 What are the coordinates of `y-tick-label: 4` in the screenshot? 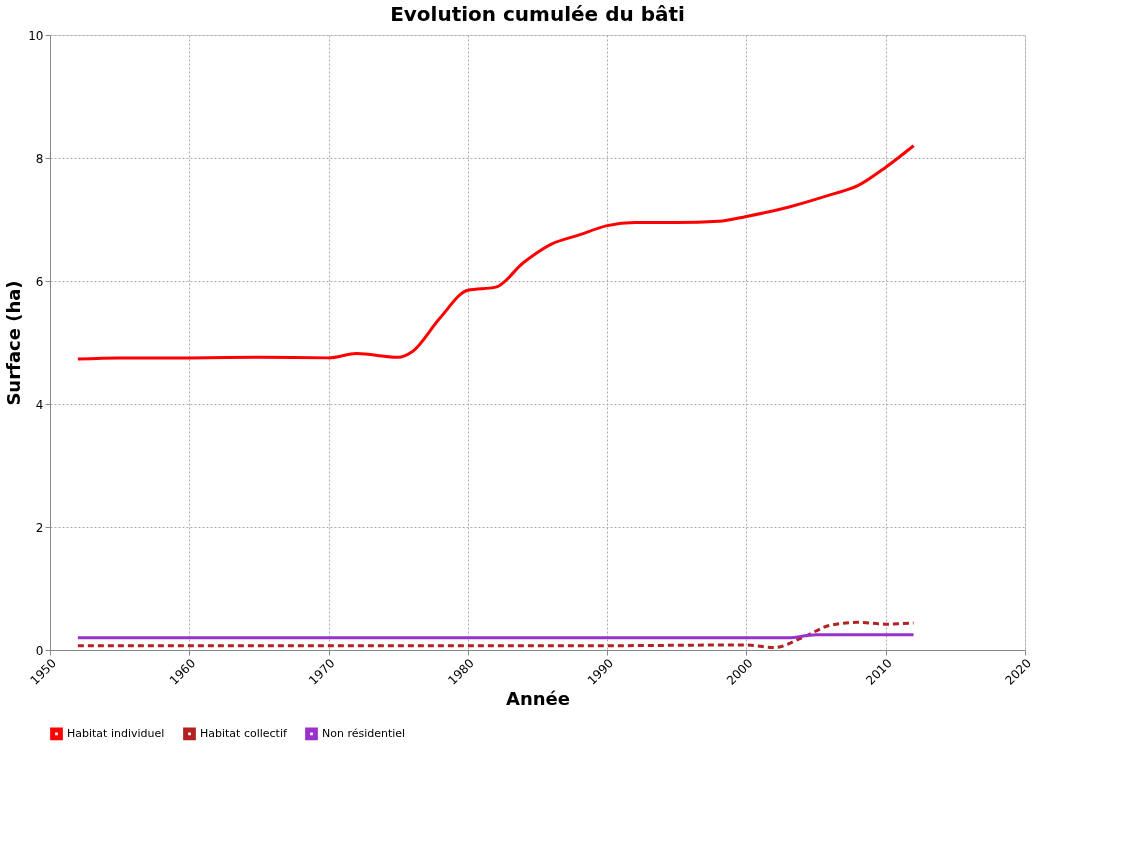 It's located at (39, 404).